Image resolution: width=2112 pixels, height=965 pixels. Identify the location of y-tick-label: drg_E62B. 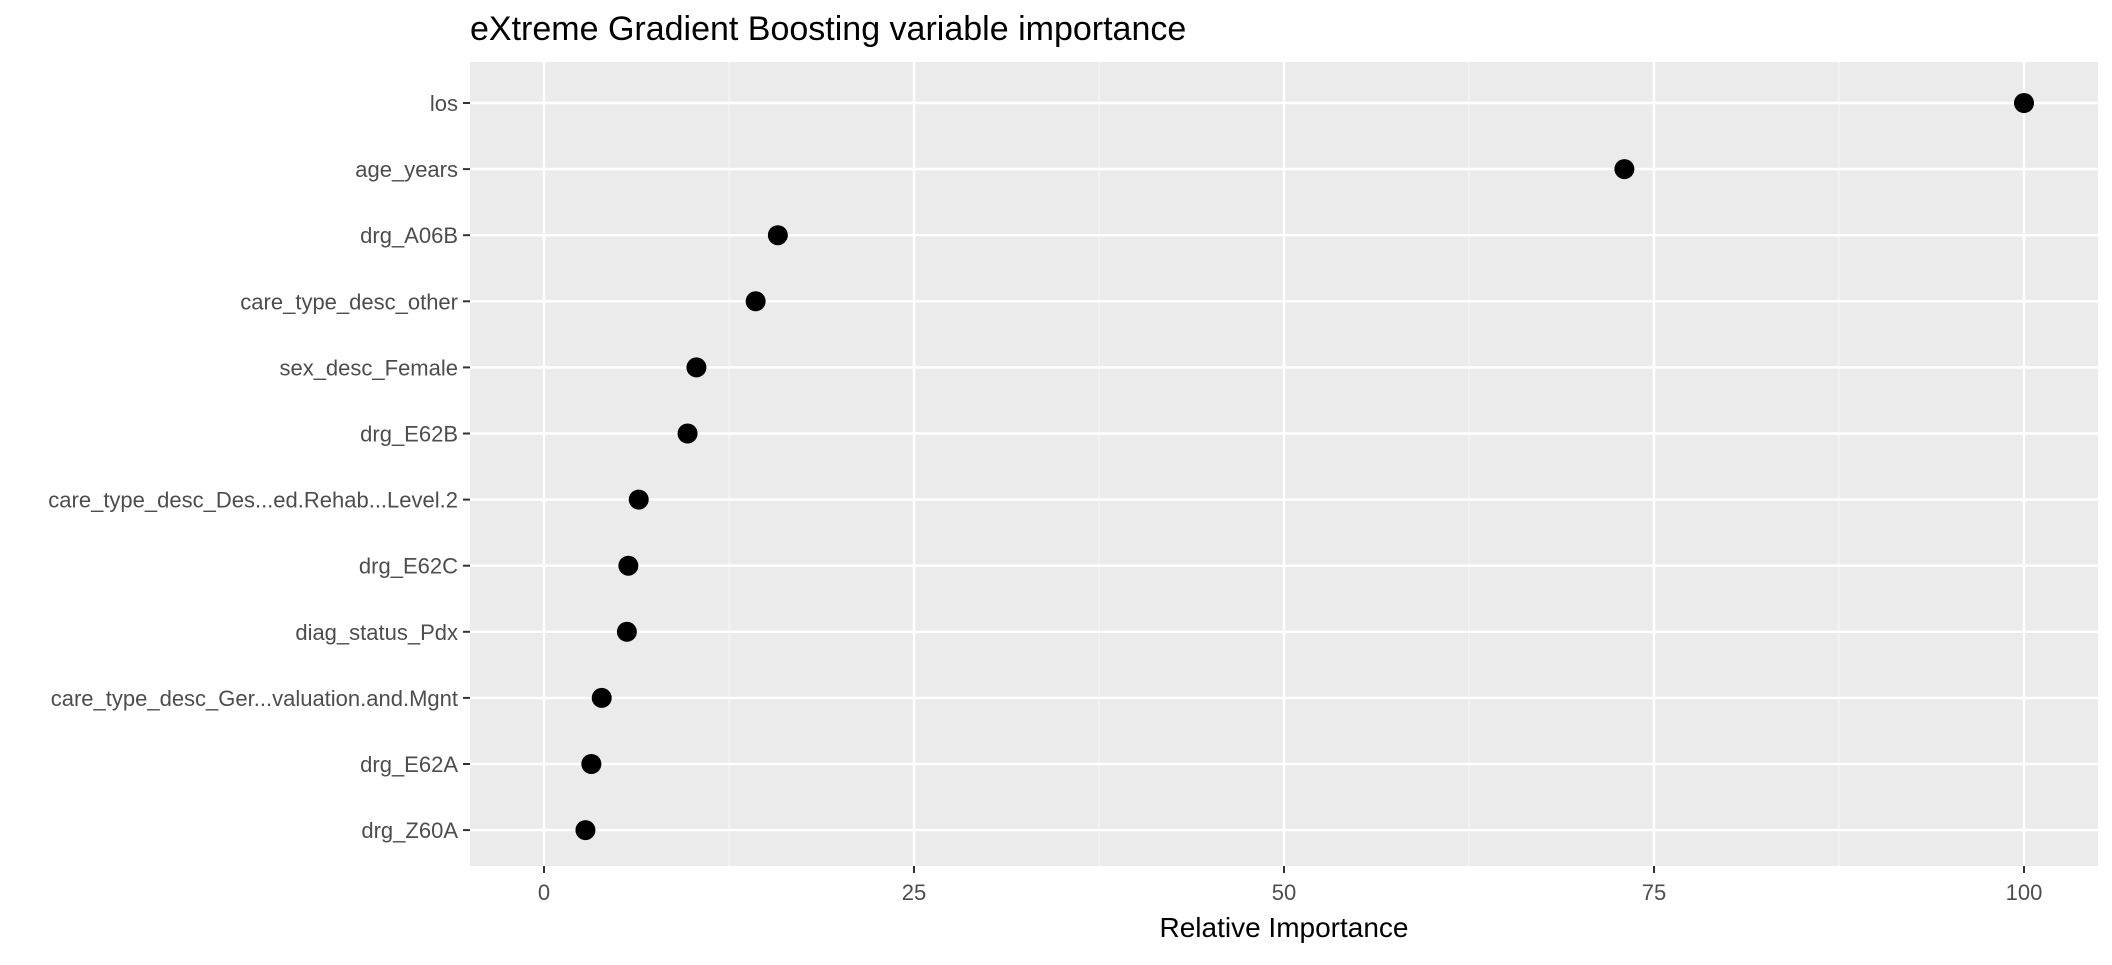
(409, 434).